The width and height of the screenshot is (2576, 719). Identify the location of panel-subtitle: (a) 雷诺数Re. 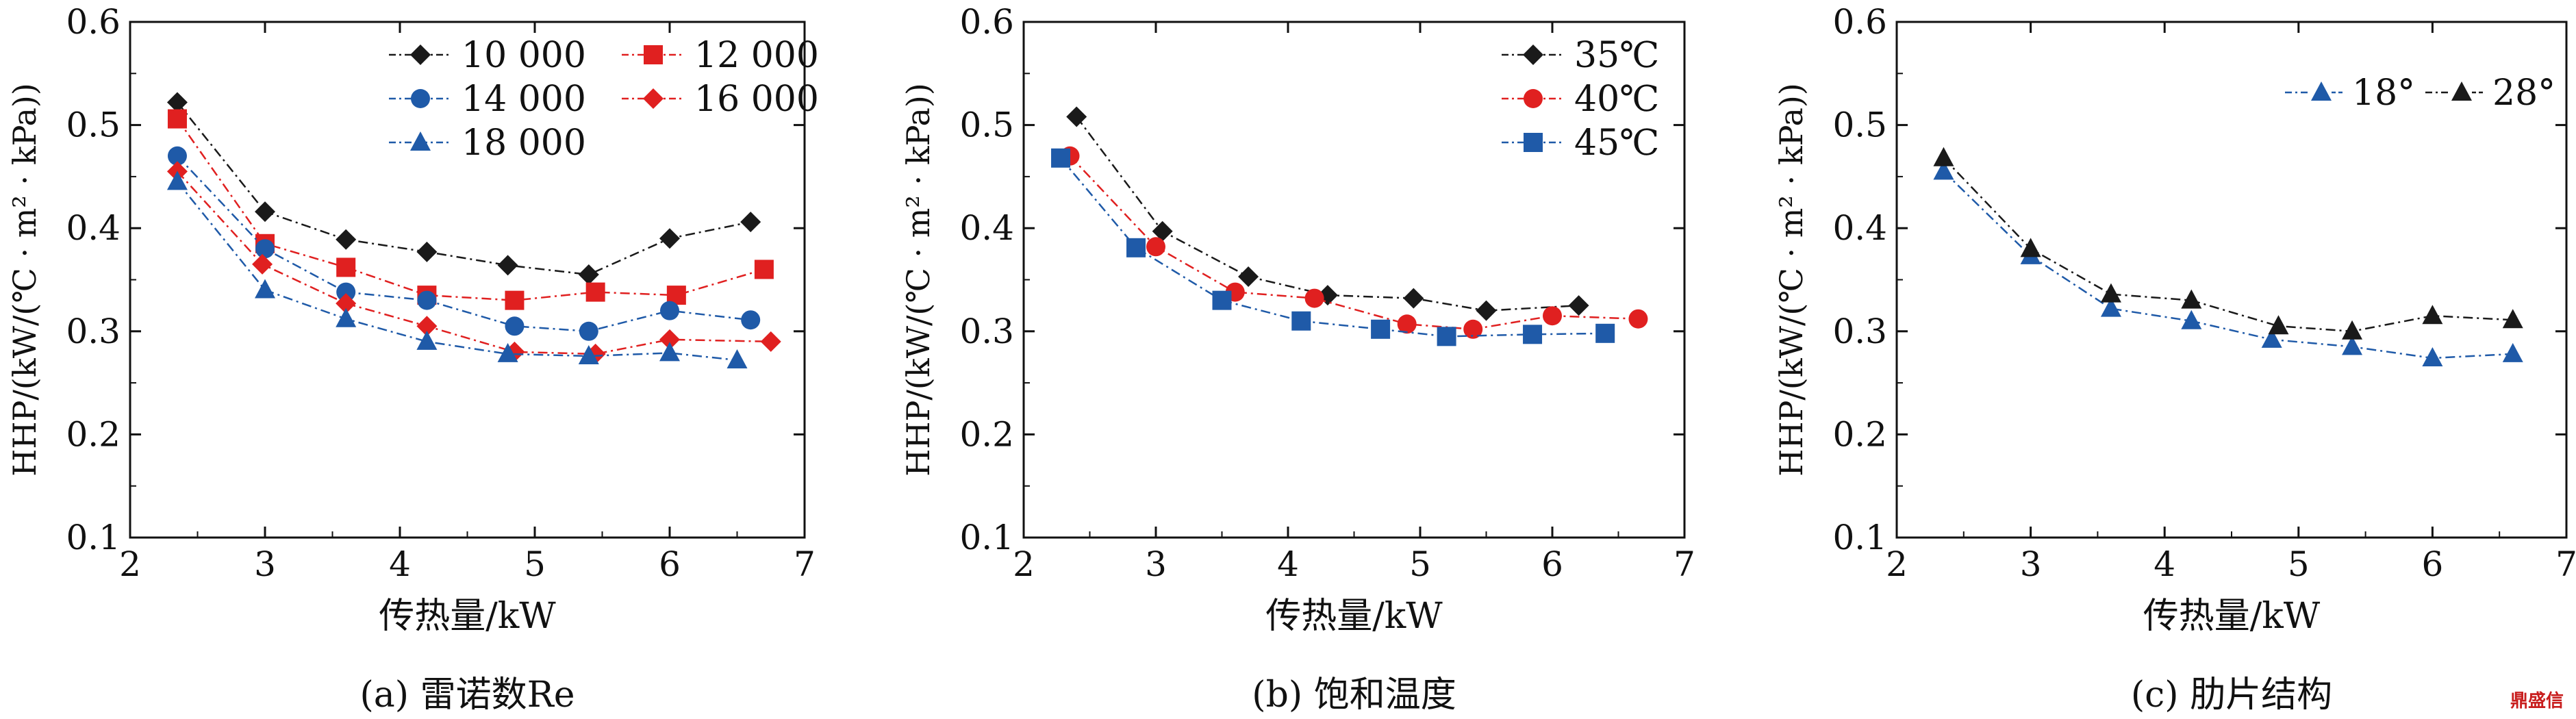
(466, 695).